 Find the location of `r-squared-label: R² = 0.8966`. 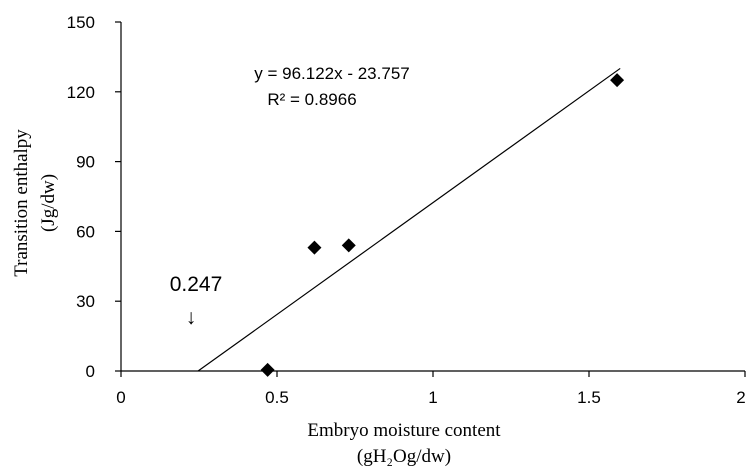

r-squared-label: R² = 0.8966 is located at coordinates (311, 99).